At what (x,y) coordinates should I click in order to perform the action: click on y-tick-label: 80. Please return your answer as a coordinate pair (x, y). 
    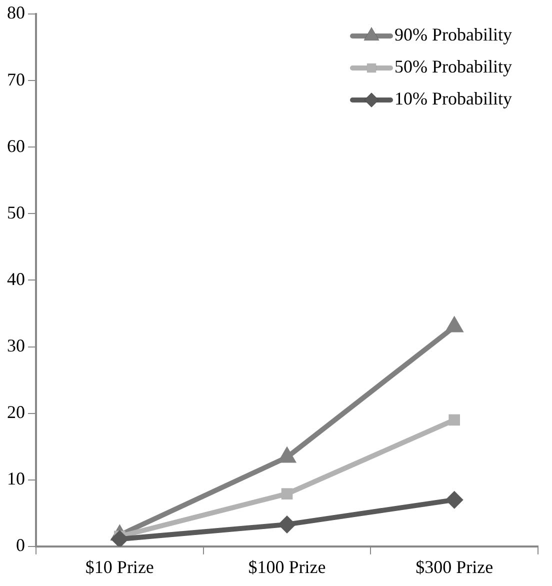
    Looking at the image, I should click on (16, 12).